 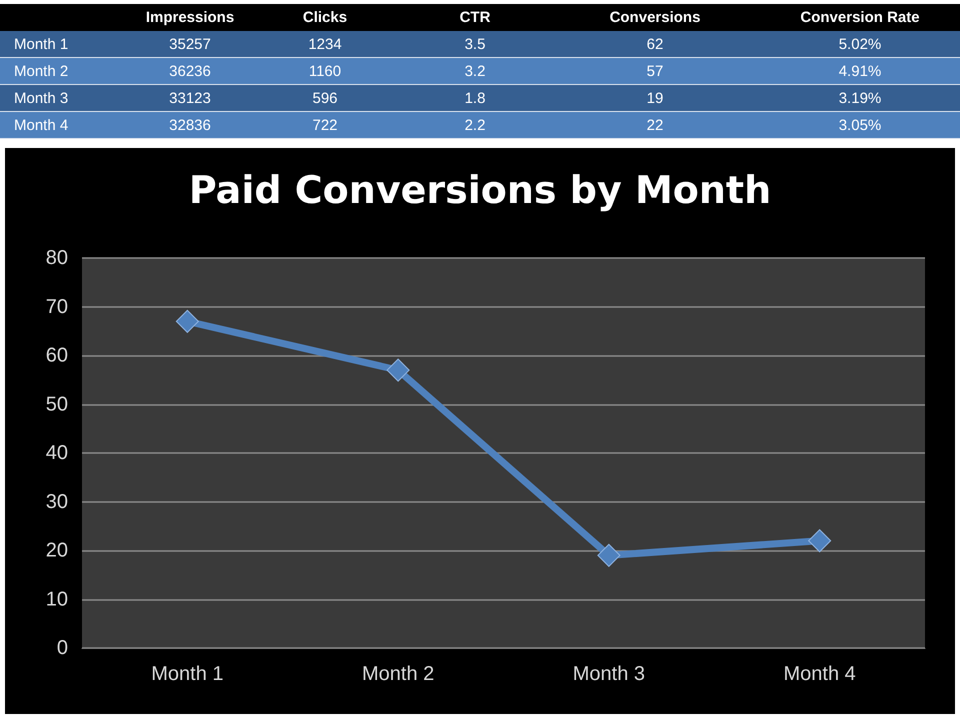 What do you see at coordinates (475, 44) in the screenshot?
I see `data-label: 3.5` at bounding box center [475, 44].